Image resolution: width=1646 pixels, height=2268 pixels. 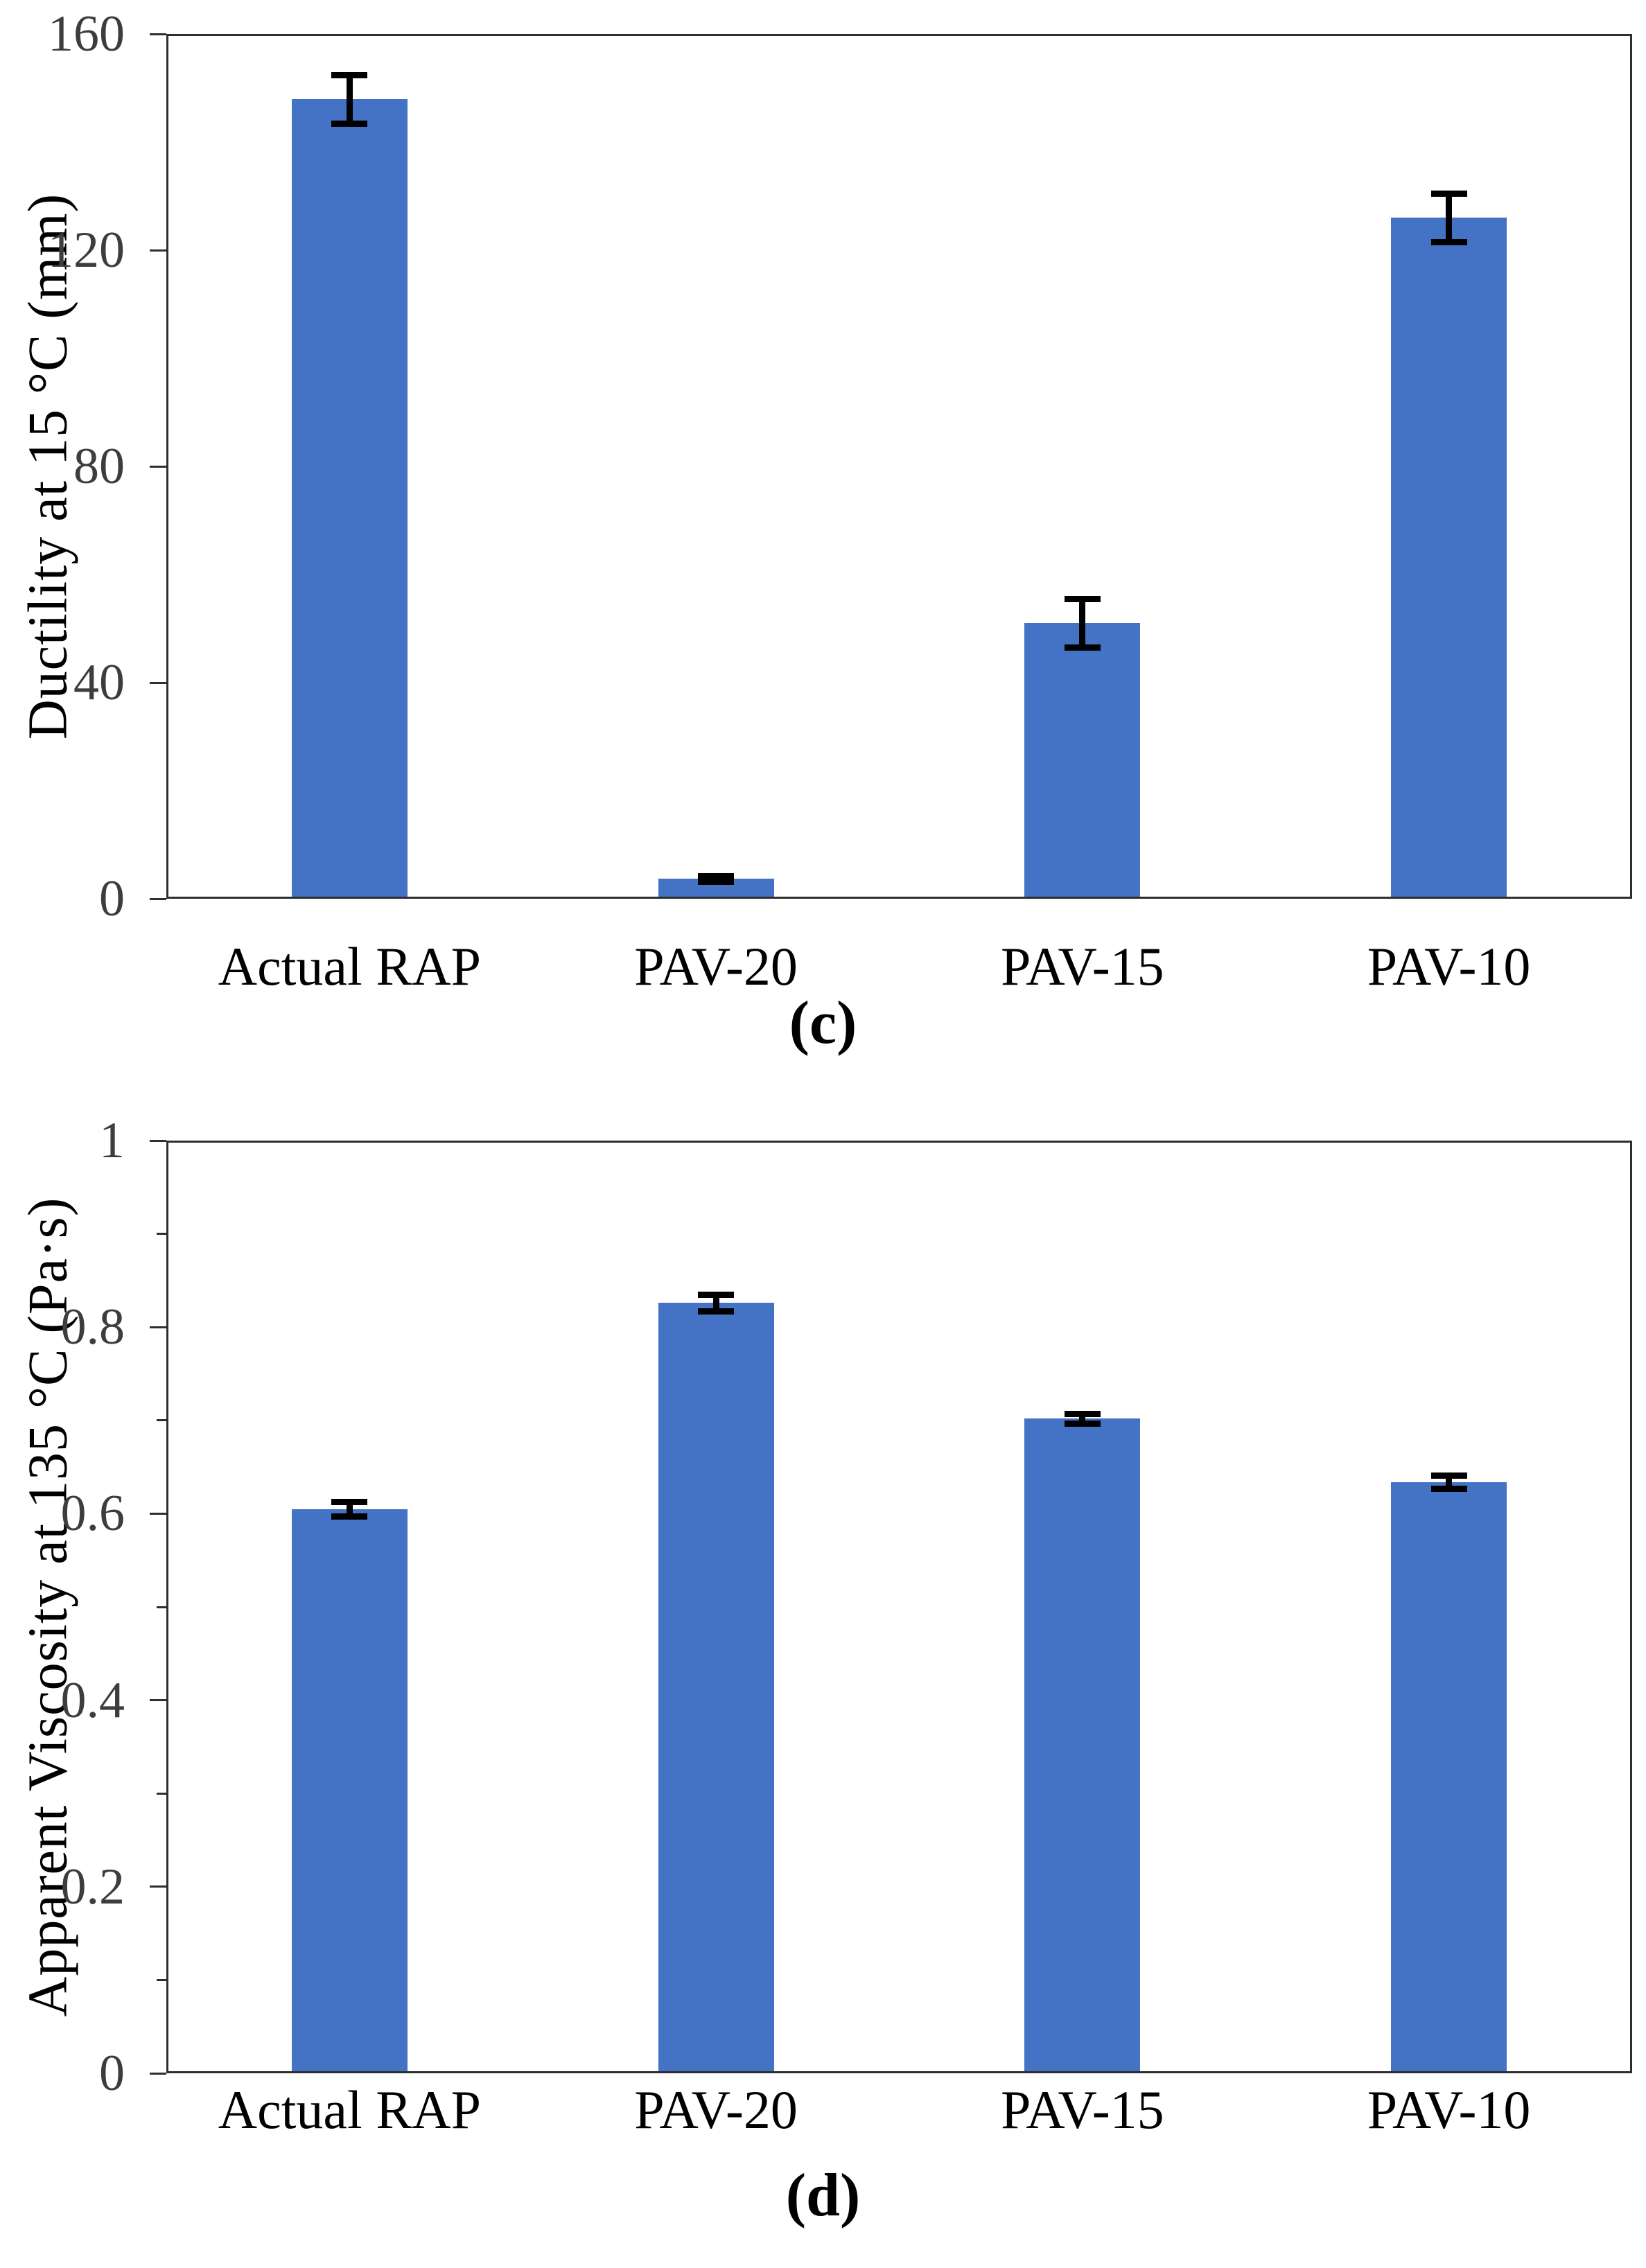 What do you see at coordinates (823, 2195) in the screenshot?
I see `panel-caption-d: (d)` at bounding box center [823, 2195].